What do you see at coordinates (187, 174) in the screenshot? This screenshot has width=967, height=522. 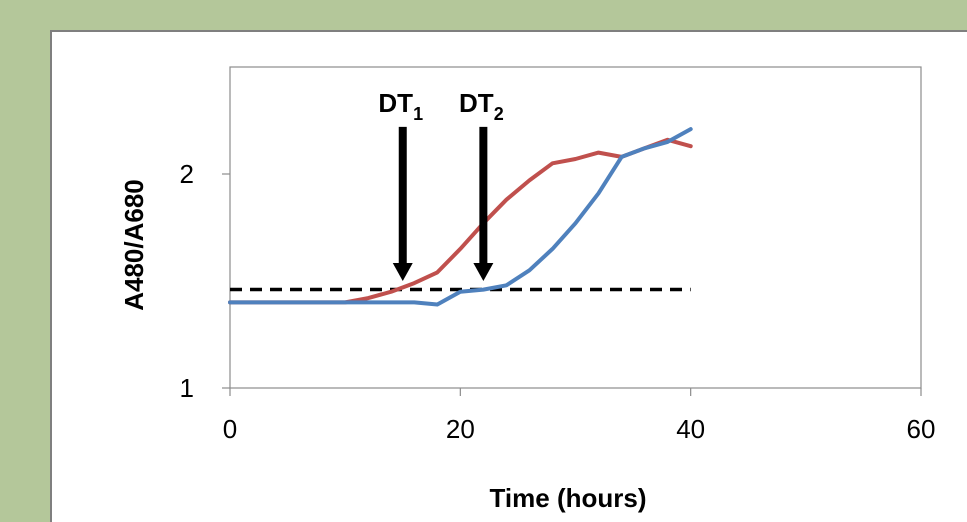 I see `y-tick-label: 2` at bounding box center [187, 174].